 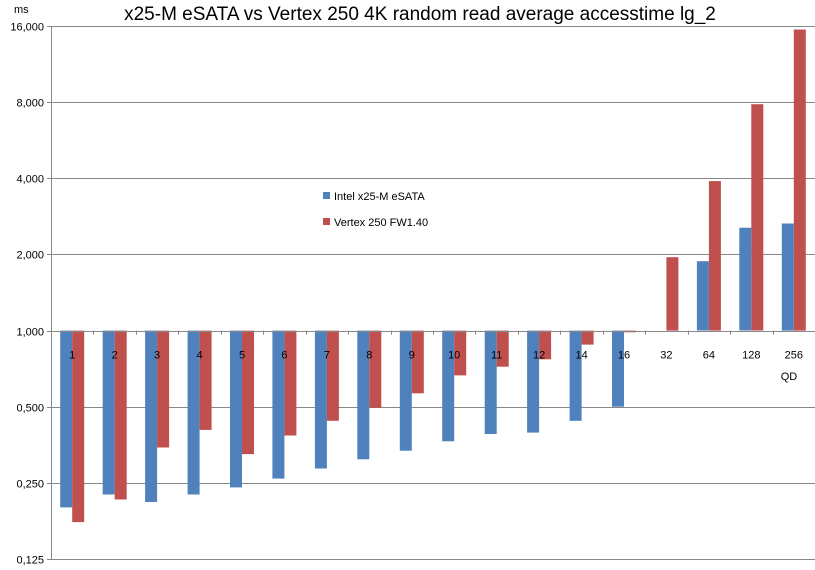 What do you see at coordinates (30, 256) in the screenshot?
I see `y-tick-label: 2,000` at bounding box center [30, 256].